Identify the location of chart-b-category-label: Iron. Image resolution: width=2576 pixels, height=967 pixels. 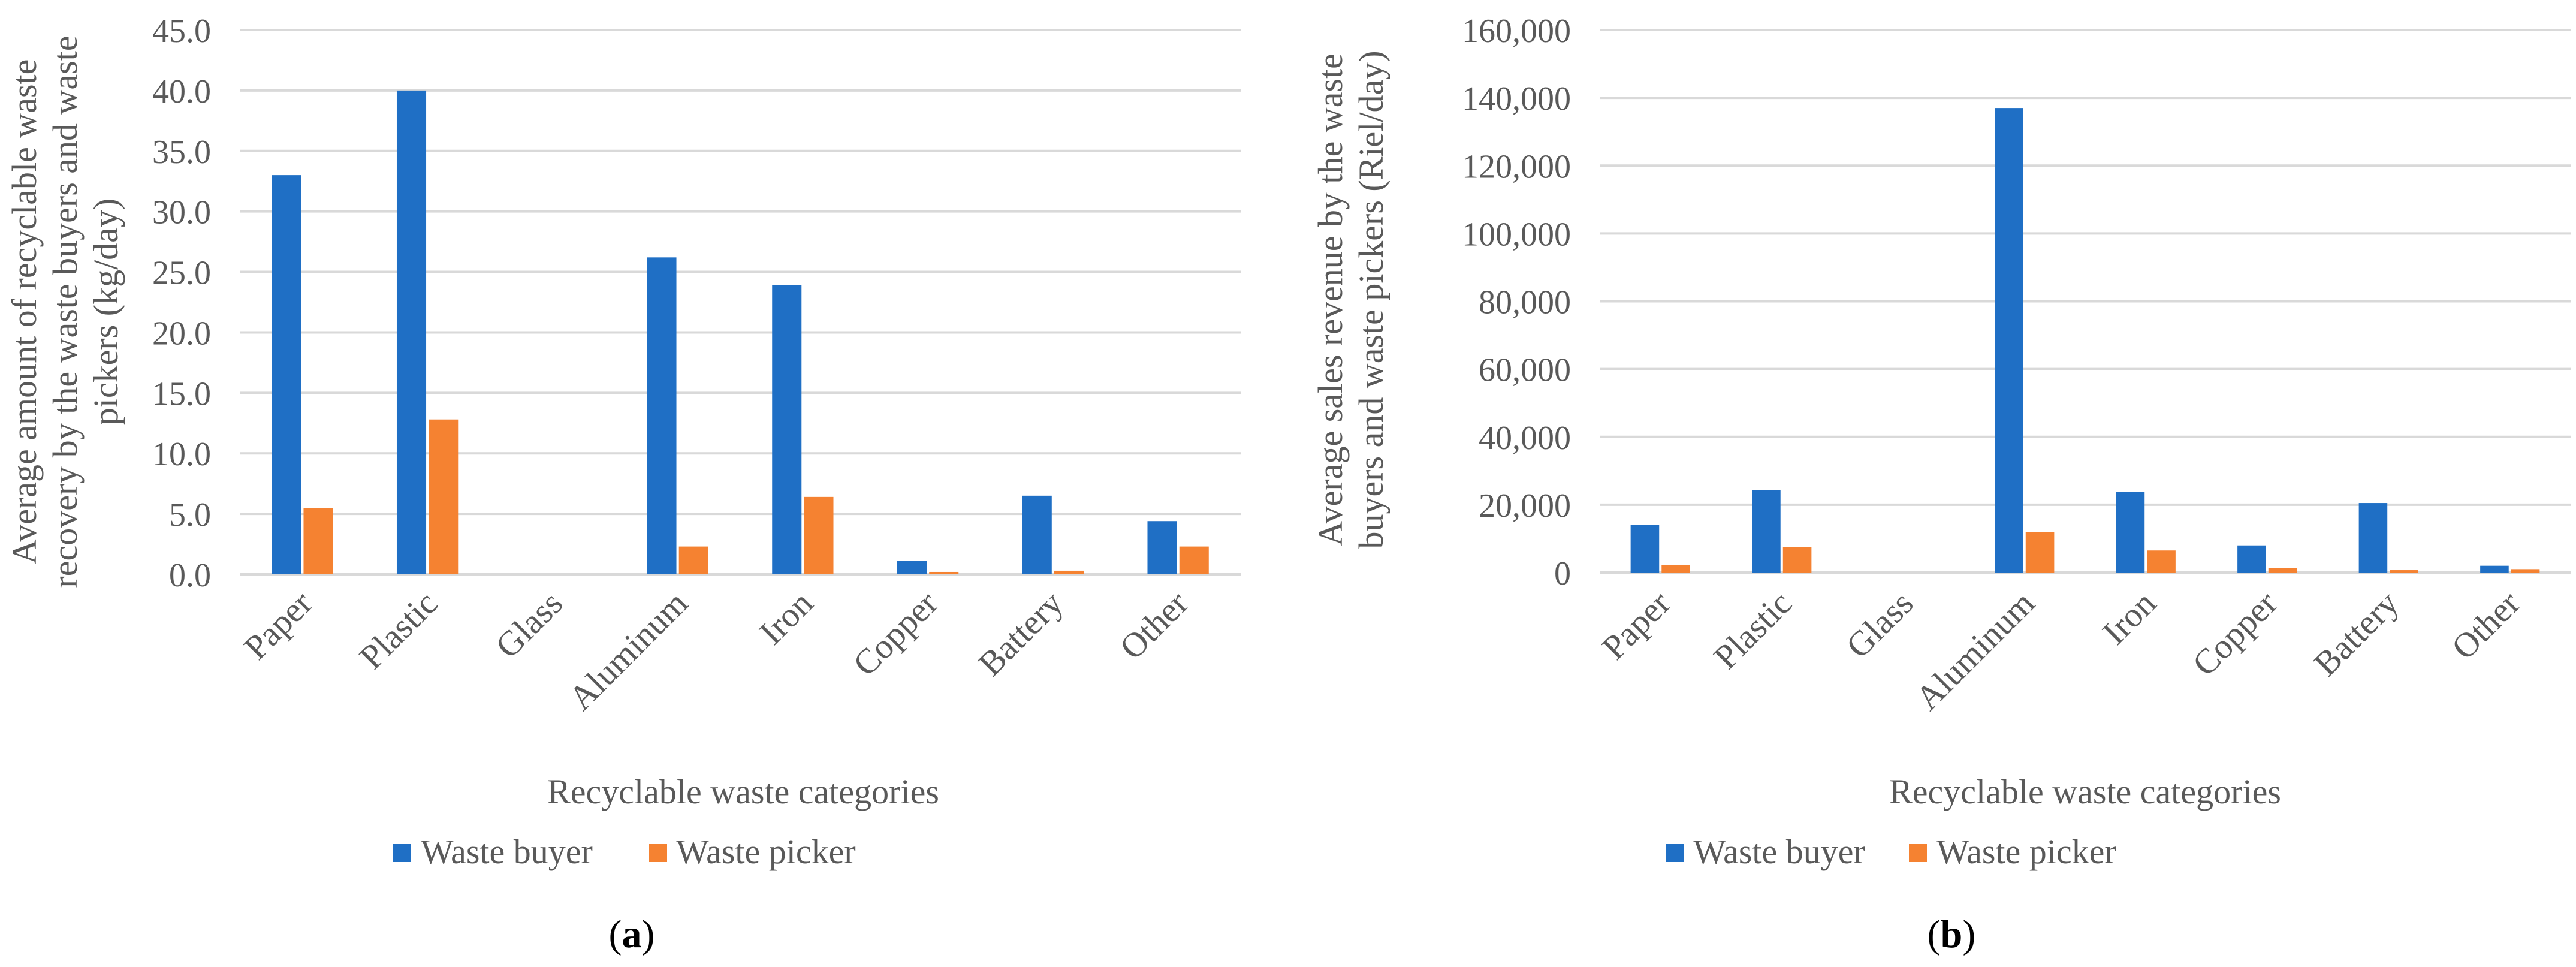
(2129, 617).